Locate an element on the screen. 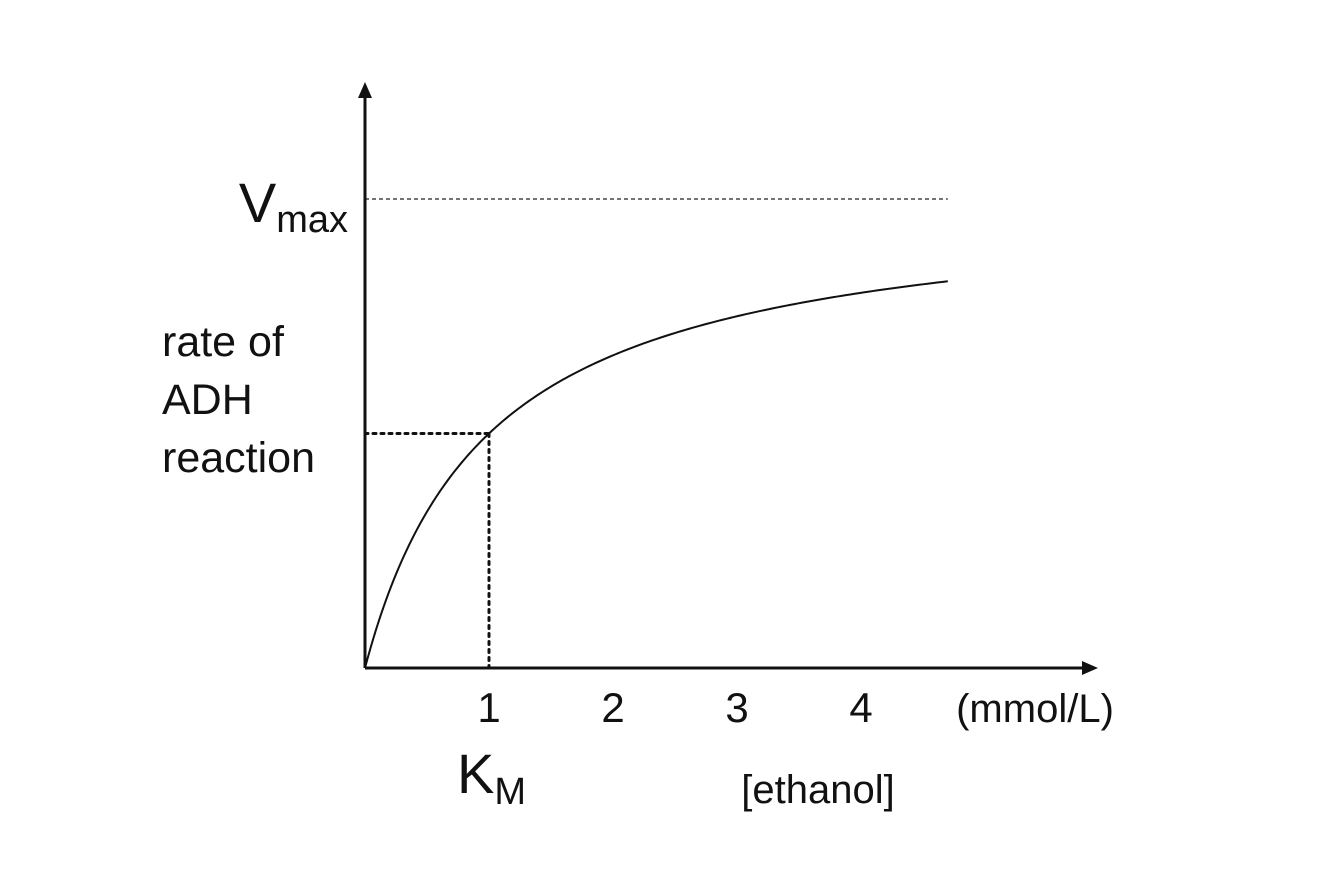  km-label-main: K is located at coordinates (475, 773).